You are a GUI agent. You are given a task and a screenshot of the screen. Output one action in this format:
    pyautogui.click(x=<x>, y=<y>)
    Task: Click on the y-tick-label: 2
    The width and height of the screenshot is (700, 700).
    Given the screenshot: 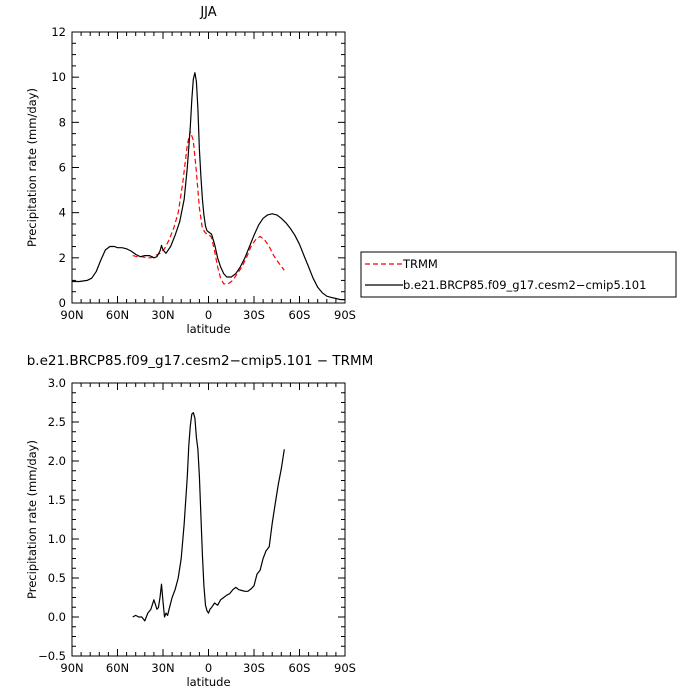 What is the action you would take?
    pyautogui.click(x=62, y=258)
    